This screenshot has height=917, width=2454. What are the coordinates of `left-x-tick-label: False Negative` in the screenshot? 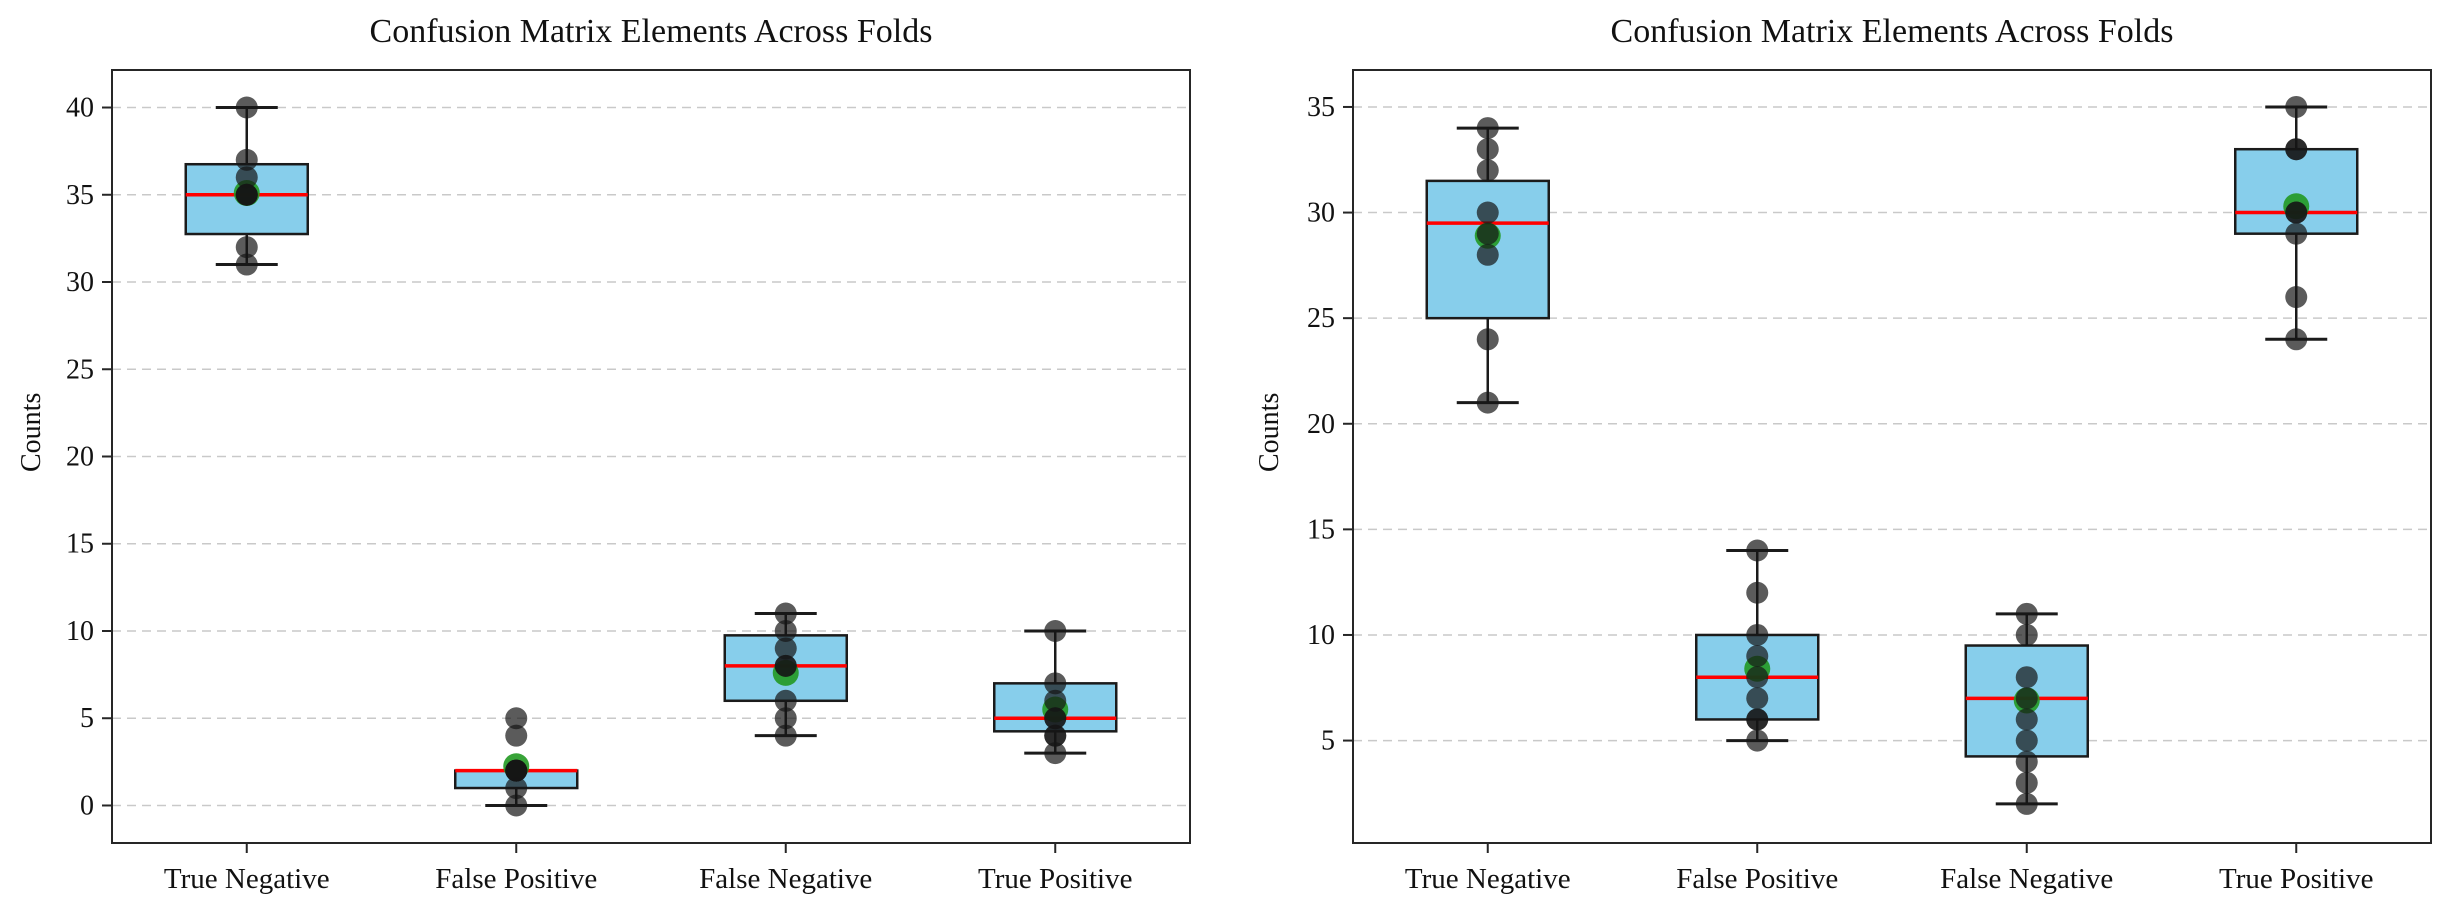 It's located at (785, 879).